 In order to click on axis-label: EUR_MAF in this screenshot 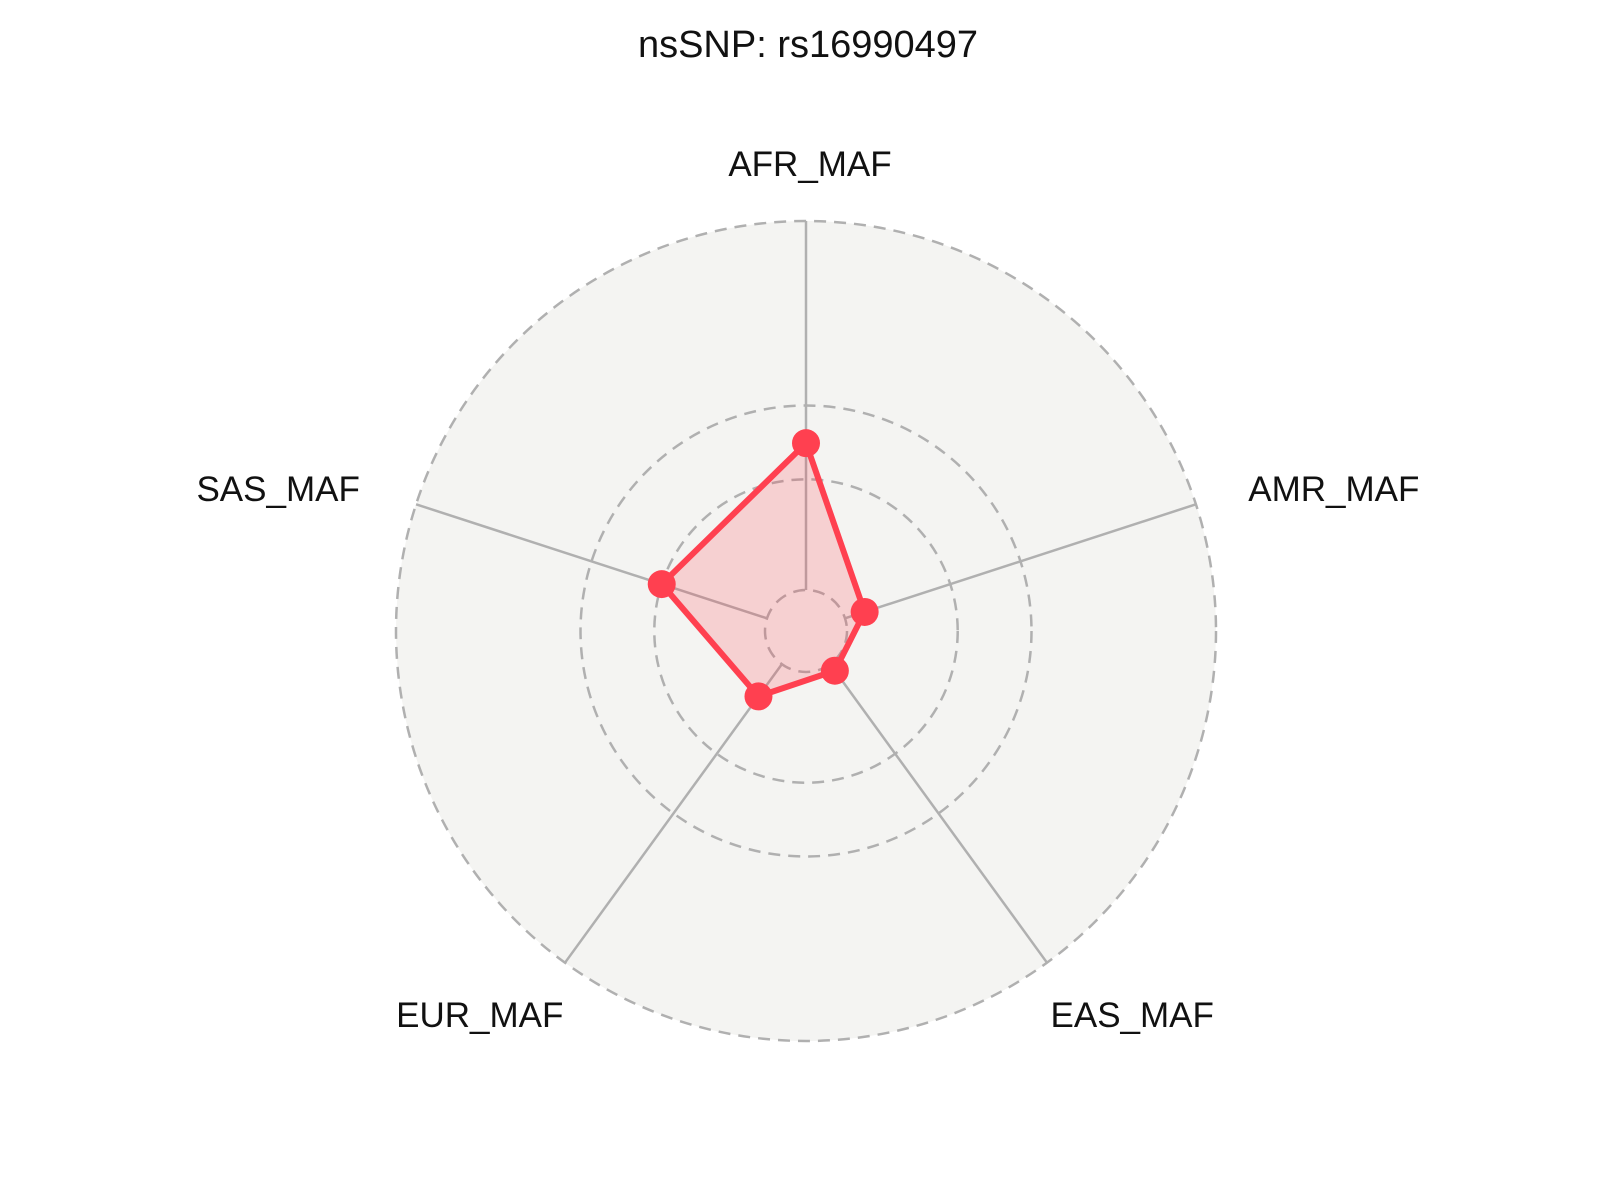, I will do `click(479, 1015)`.